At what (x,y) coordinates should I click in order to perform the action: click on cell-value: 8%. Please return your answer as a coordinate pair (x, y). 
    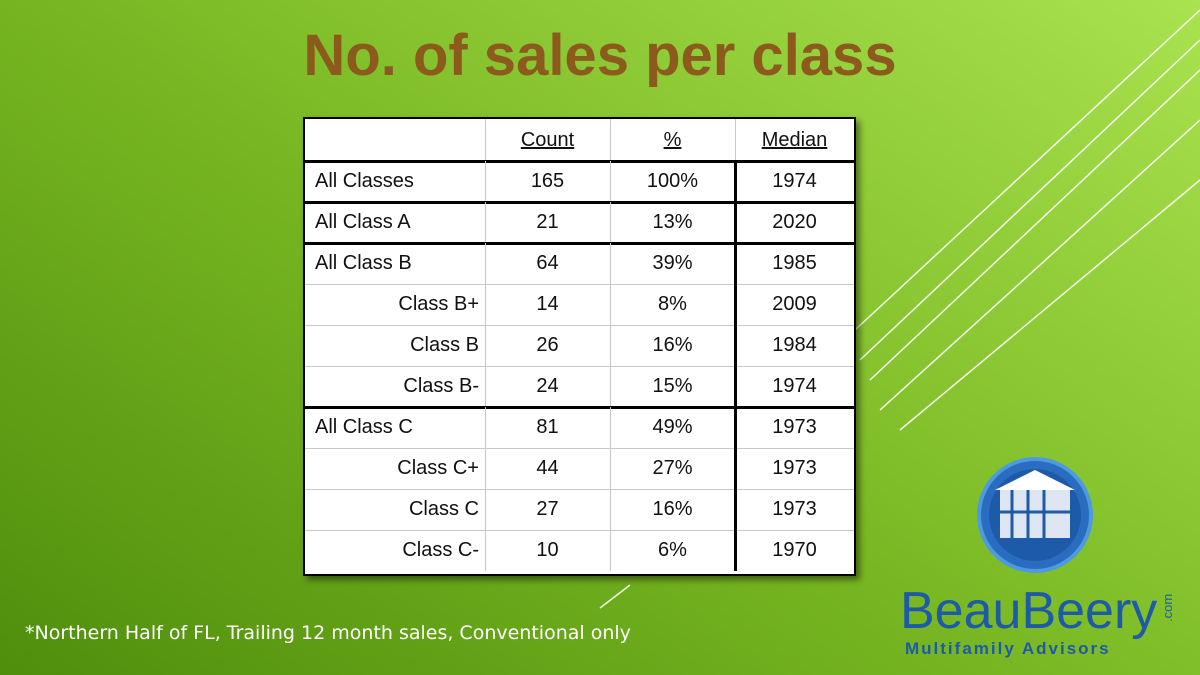
    Looking at the image, I should click on (672, 304).